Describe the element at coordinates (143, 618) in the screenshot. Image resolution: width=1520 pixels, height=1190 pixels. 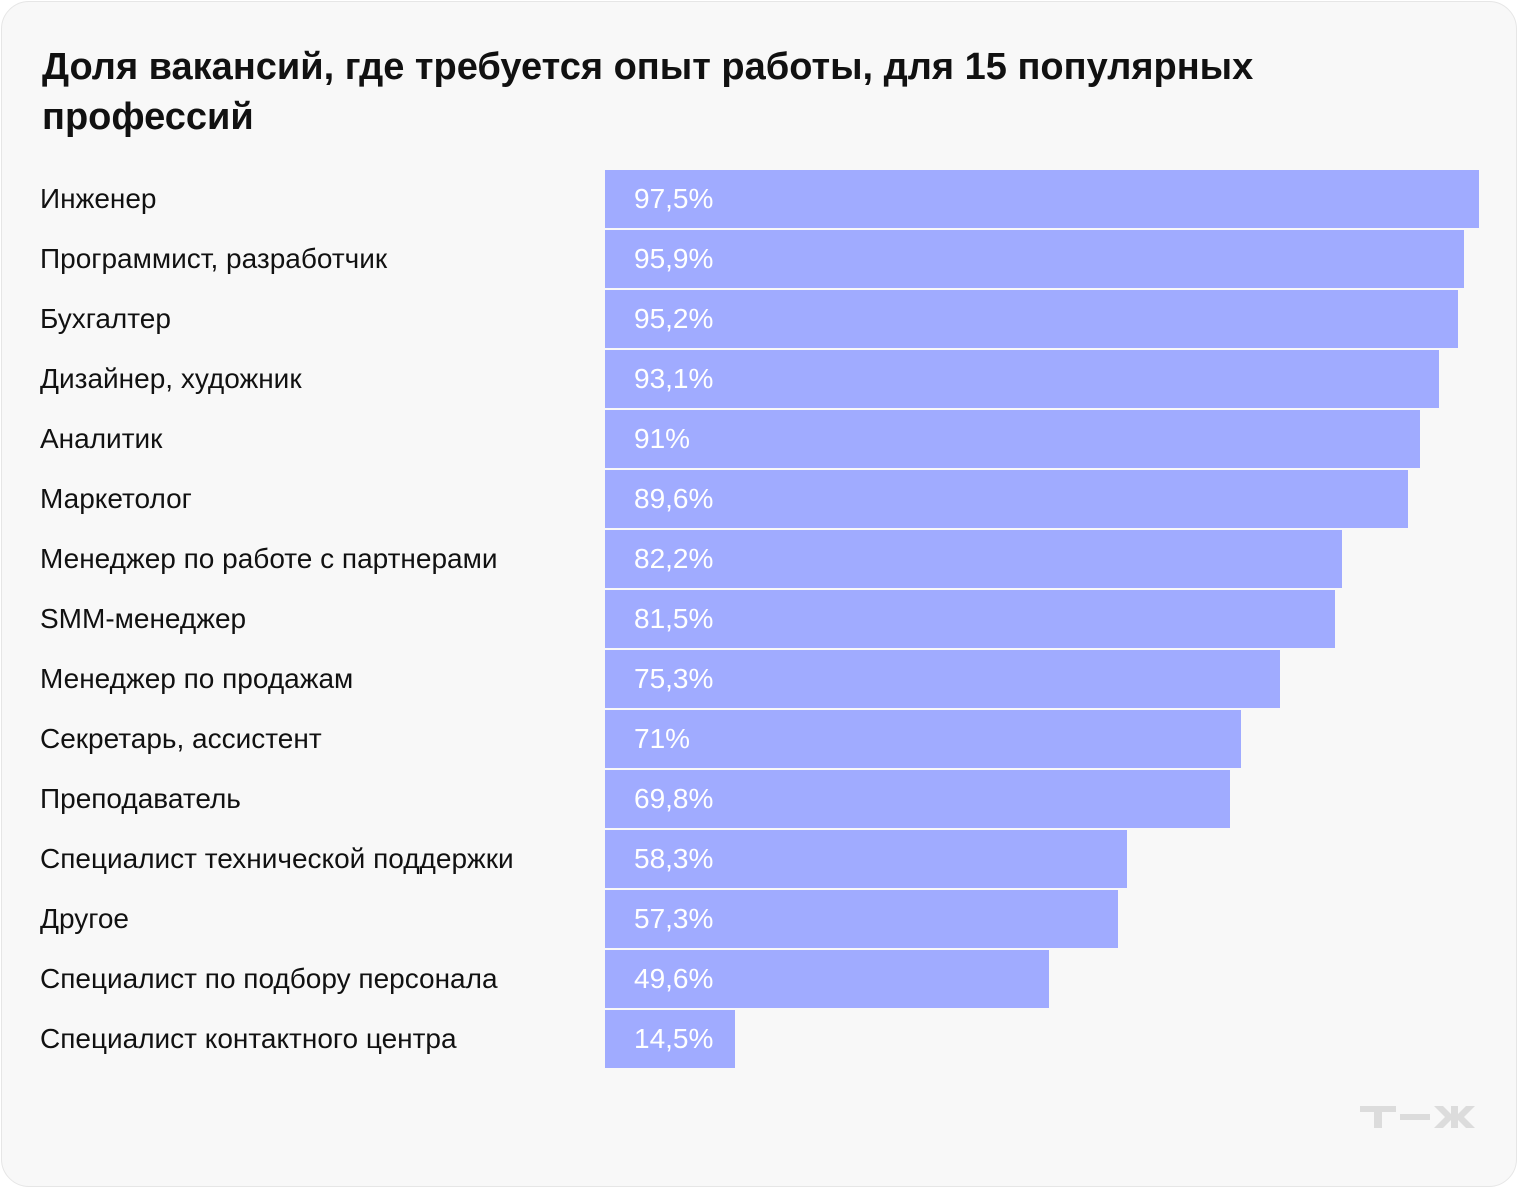
I see `category-label: SMM-менеджер` at that location.